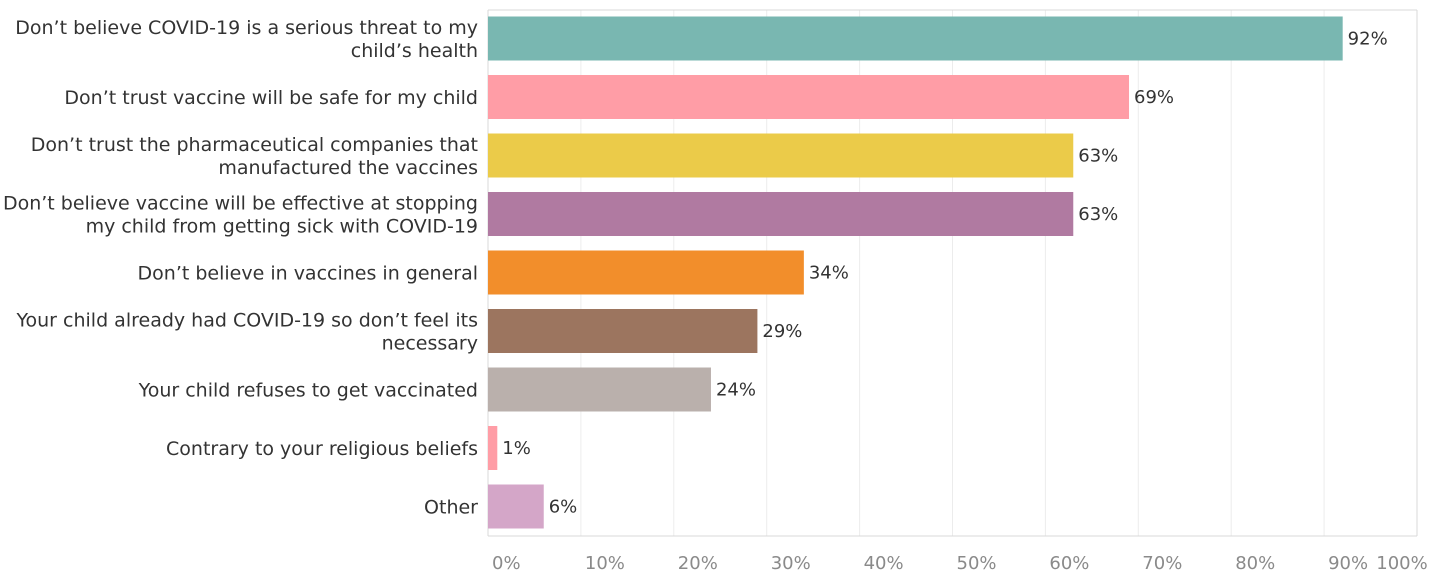 The image size is (1429, 572). What do you see at coordinates (782, 331) in the screenshot?
I see `value-label: 29%` at bounding box center [782, 331].